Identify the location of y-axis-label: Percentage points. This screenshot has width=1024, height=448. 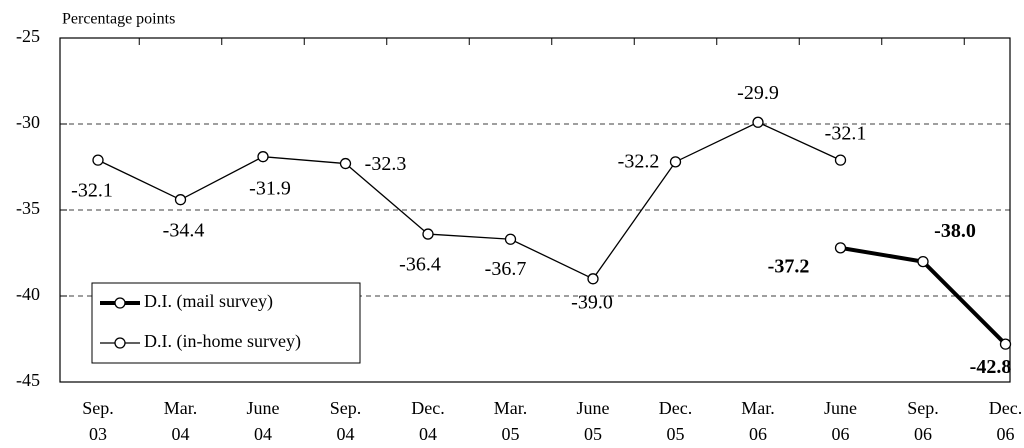
(118, 19).